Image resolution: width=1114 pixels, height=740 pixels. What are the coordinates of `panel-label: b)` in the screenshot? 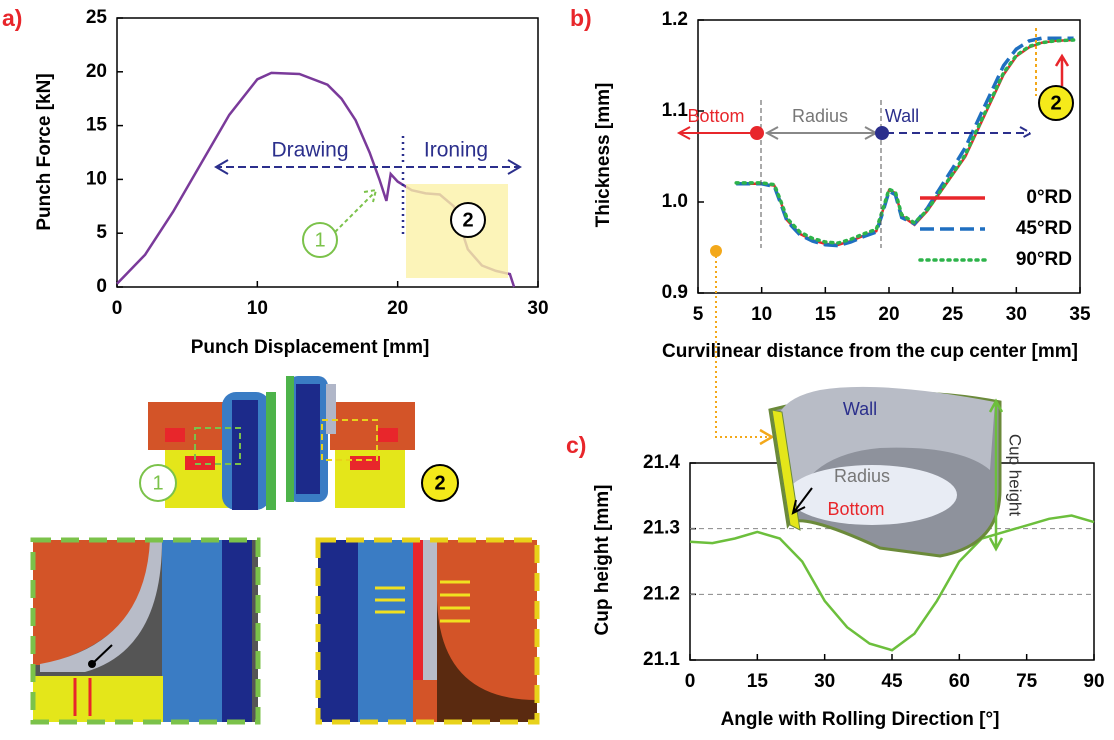 It's located at (581, 18).